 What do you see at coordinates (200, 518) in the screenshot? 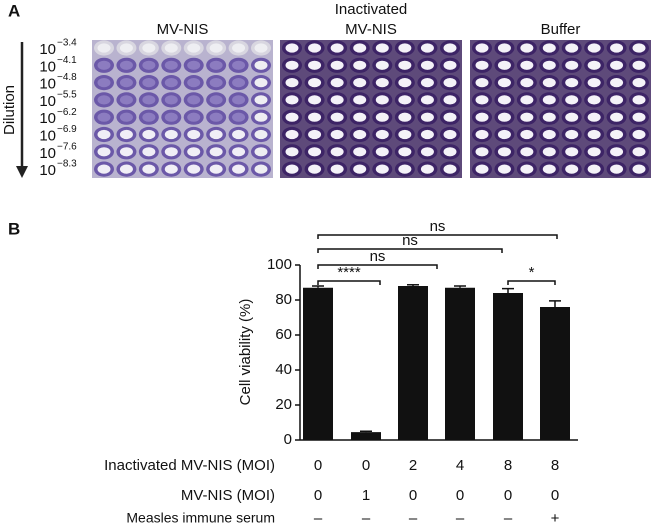
I see `condition-name: Measles immune serum` at bounding box center [200, 518].